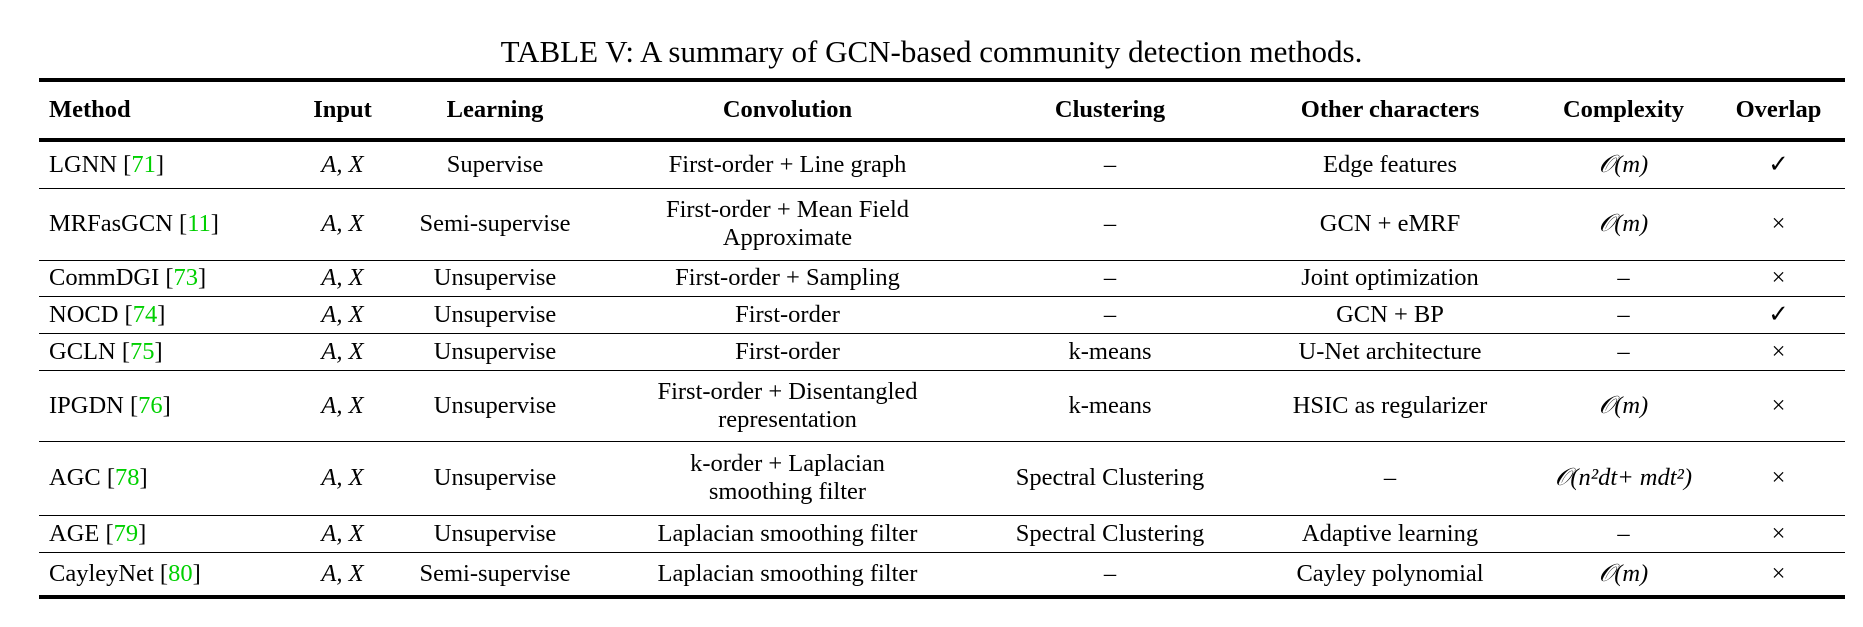 The height and width of the screenshot is (627, 1863). What do you see at coordinates (82, 351) in the screenshot?
I see `method-name: GCLN` at bounding box center [82, 351].